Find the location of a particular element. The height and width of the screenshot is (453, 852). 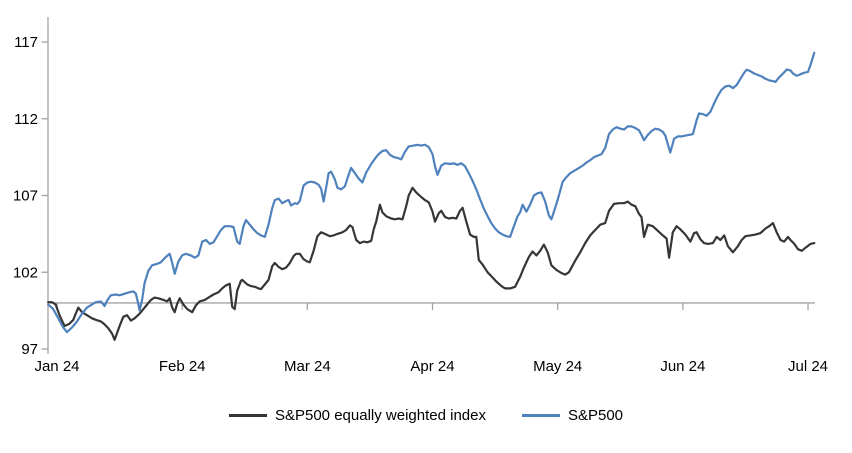

svg-text: 112 is located at coordinates (26, 119).